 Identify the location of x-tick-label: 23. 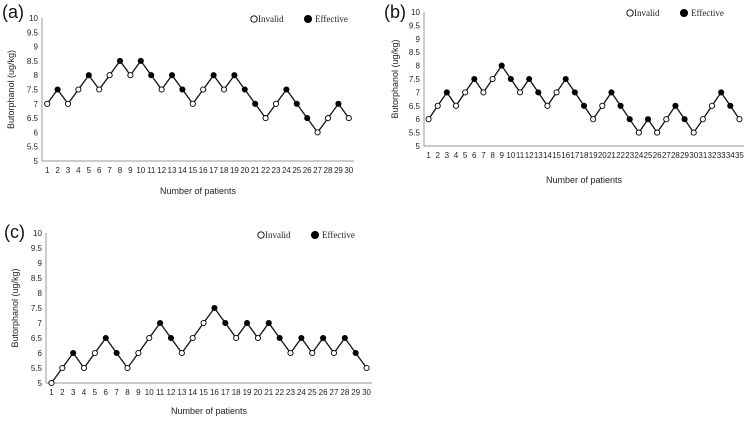
(629, 155).